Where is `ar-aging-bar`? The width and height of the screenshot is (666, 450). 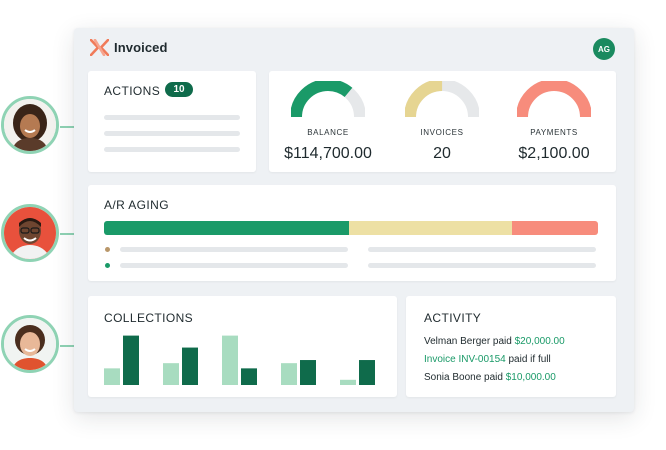 ar-aging-bar is located at coordinates (351, 228).